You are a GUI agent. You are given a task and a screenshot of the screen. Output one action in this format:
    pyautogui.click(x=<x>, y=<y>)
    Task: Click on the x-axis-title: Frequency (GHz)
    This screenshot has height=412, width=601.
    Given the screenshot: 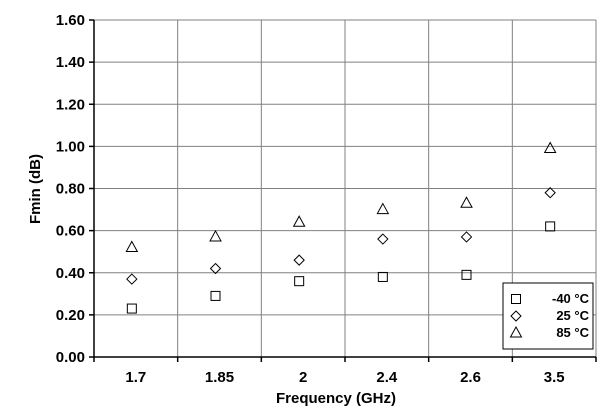 What is the action you would take?
    pyautogui.click(x=336, y=398)
    